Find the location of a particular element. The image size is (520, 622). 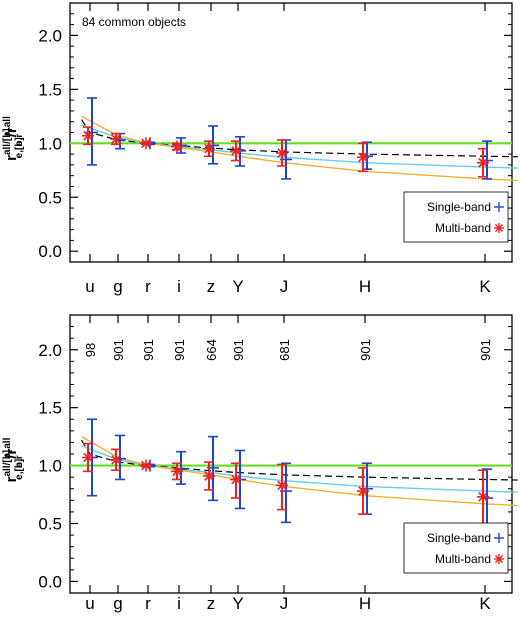

object-count-label: 664 is located at coordinates (211, 350).